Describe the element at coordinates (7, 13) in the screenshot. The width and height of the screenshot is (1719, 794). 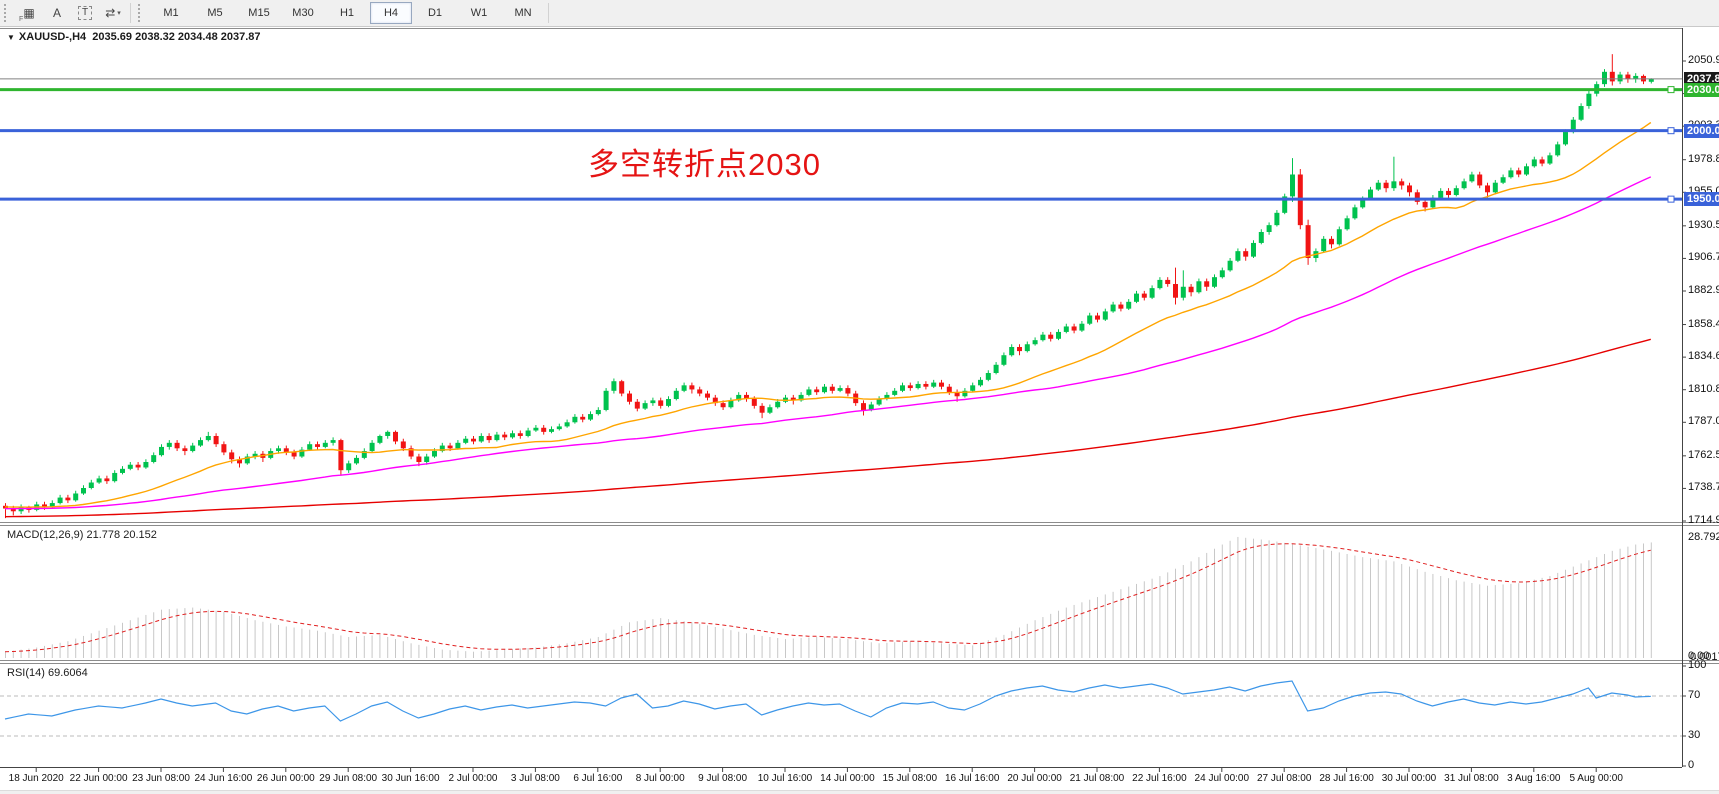
I see `toolbar-drag-handle` at that location.